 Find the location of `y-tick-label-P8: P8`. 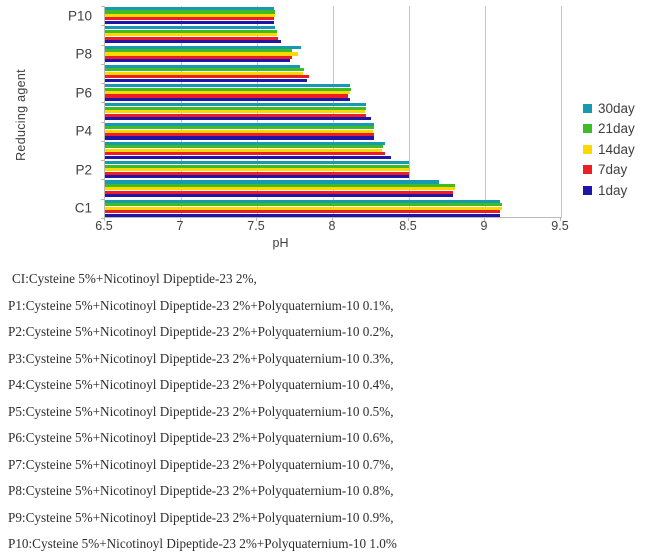

y-tick-label-P8: P8 is located at coordinates (83, 54).